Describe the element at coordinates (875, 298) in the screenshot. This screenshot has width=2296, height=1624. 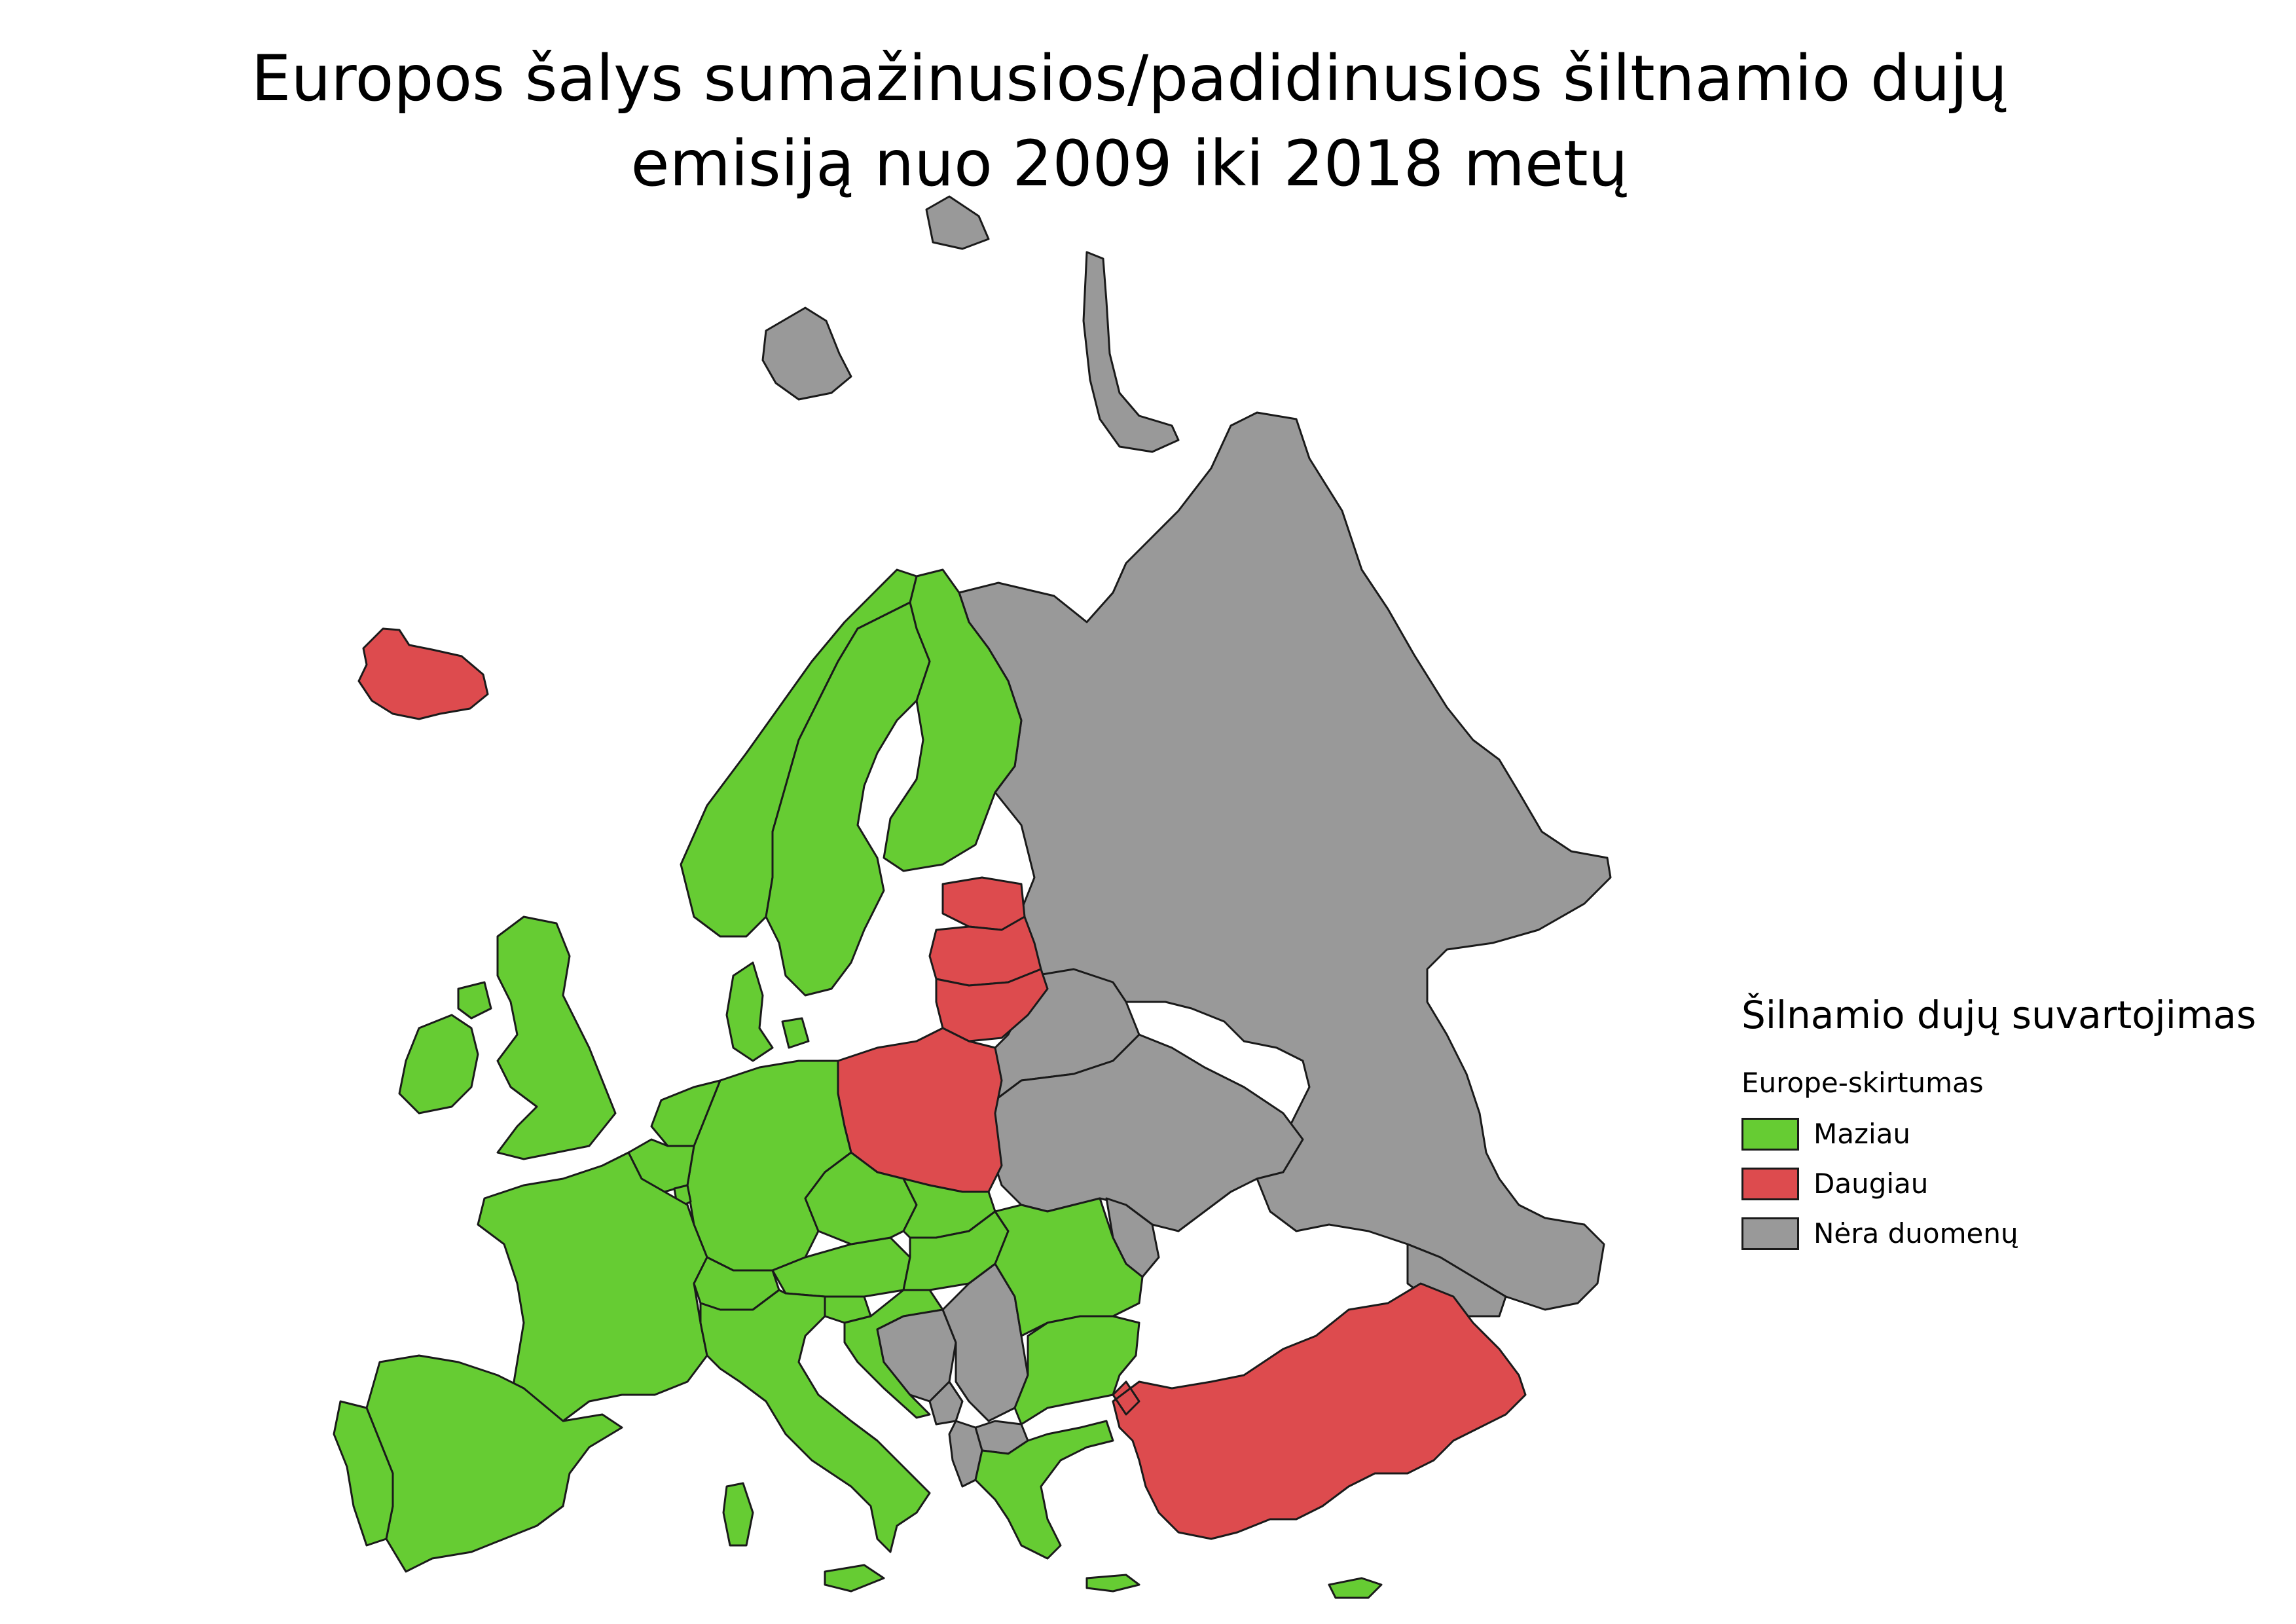
I see `region-svalbard` at that location.